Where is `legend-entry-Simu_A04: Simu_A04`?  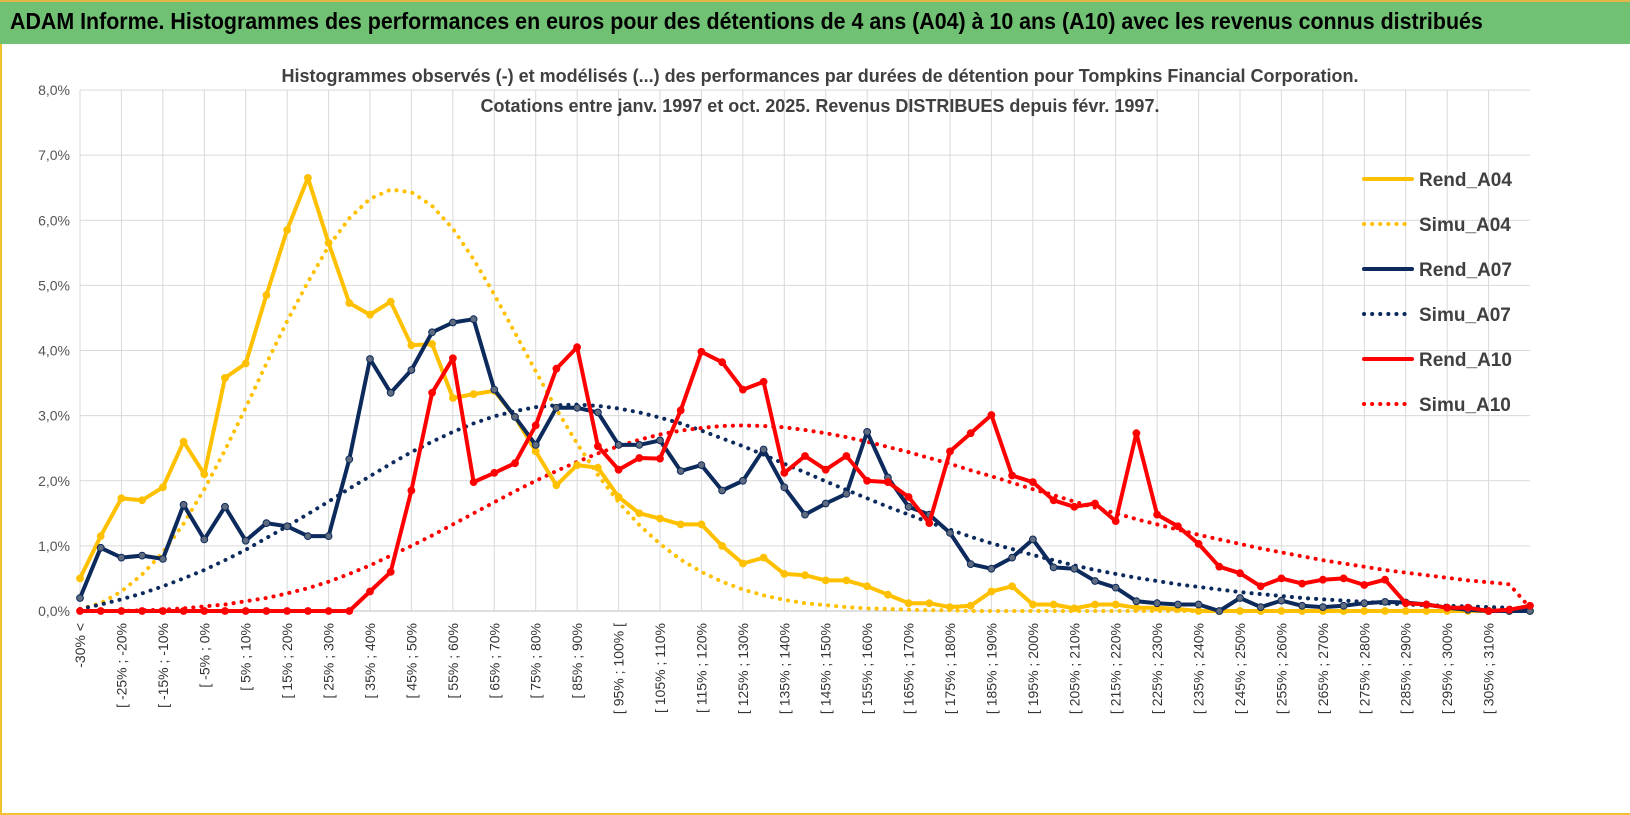
legend-entry-Simu_A04: Simu_A04 is located at coordinates (1436, 225).